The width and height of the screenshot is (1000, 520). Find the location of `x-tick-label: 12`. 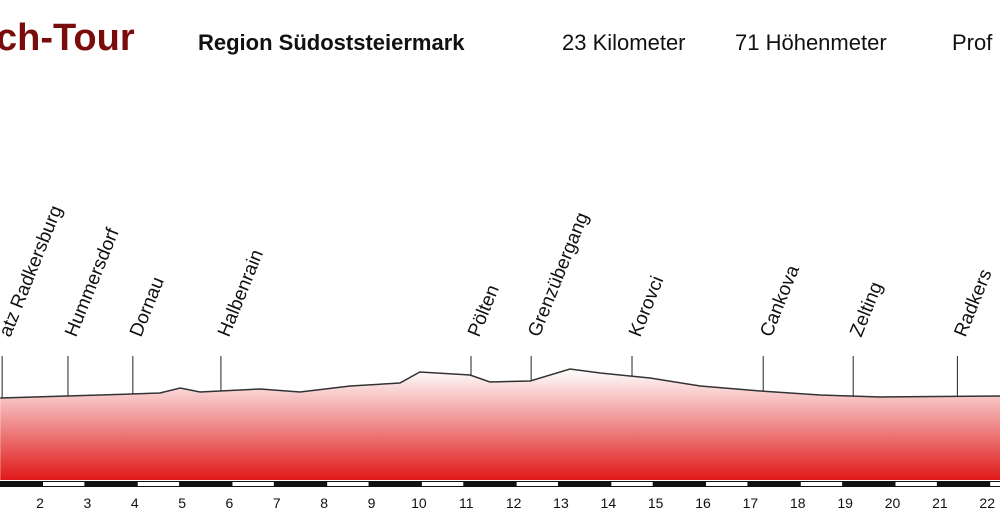

x-tick-label: 12 is located at coordinates (514, 503).